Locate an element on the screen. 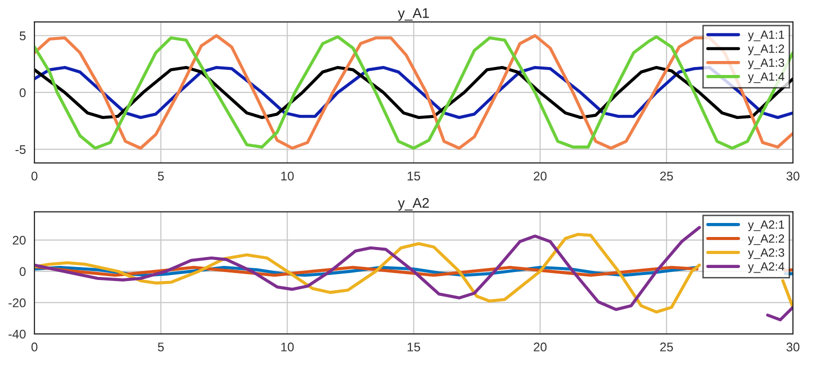 The height and width of the screenshot is (379, 820). legend-label: y_A1:1 is located at coordinates (766, 36).